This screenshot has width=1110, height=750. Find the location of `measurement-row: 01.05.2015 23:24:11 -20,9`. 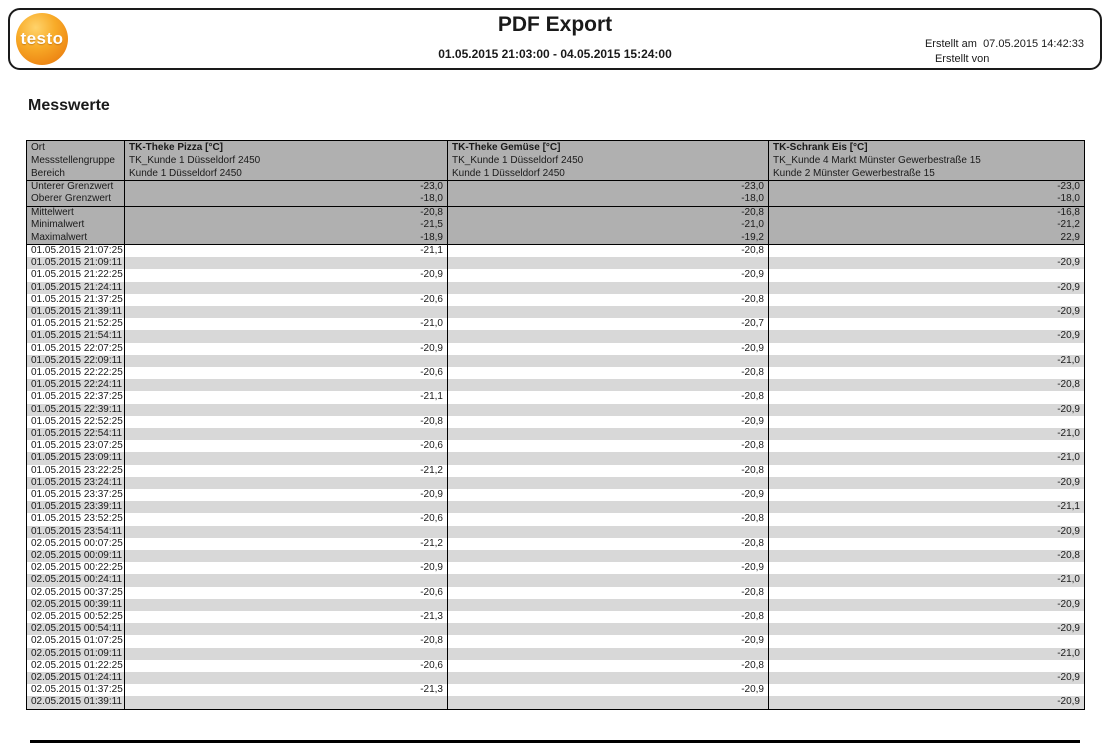

measurement-row: 01.05.2015 23:24:11 -20,9 is located at coordinates (555, 483).